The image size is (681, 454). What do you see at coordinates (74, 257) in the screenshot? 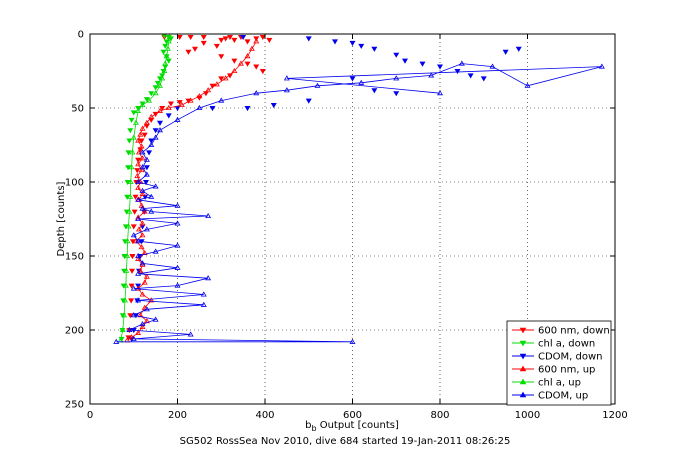
I see `y-tick-label: 150` at bounding box center [74, 257].